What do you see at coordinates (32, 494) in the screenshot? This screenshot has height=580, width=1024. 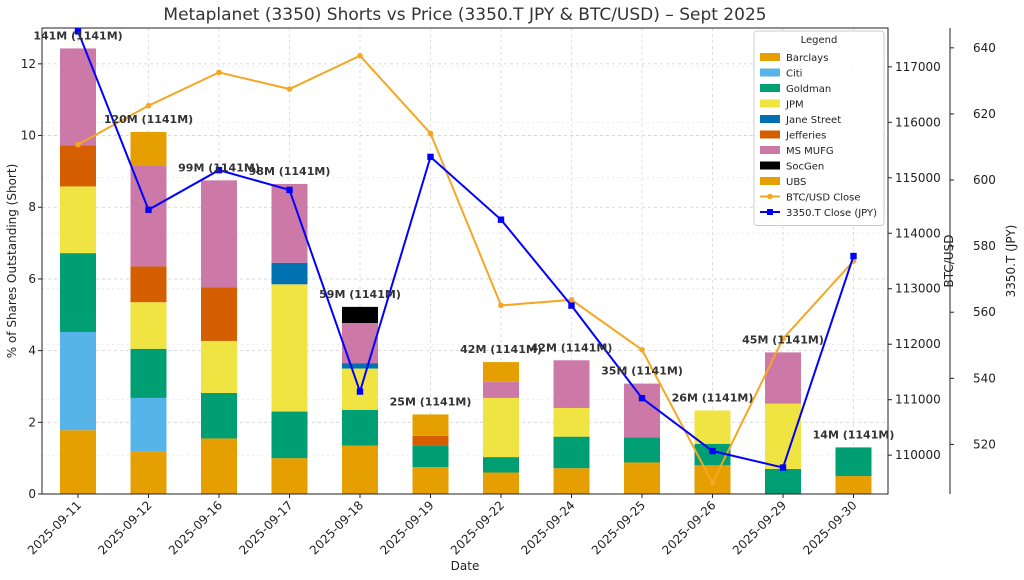 I see `y-tick-label-0: 0` at bounding box center [32, 494].